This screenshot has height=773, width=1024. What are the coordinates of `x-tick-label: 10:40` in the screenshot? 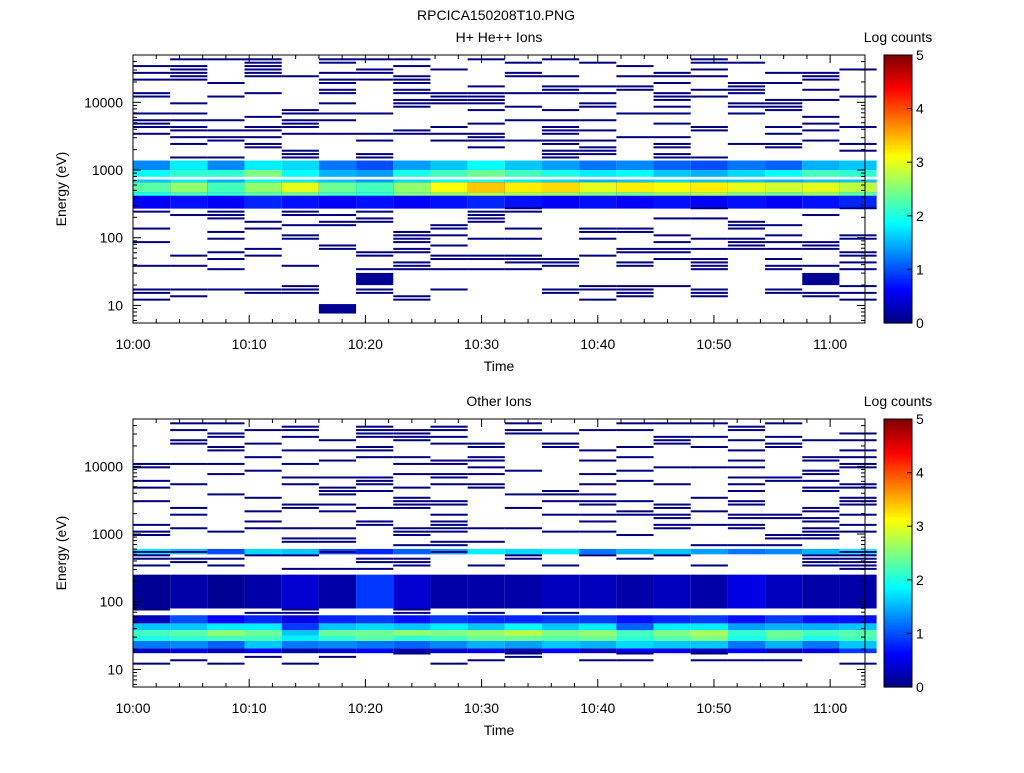 It's located at (597, 708).